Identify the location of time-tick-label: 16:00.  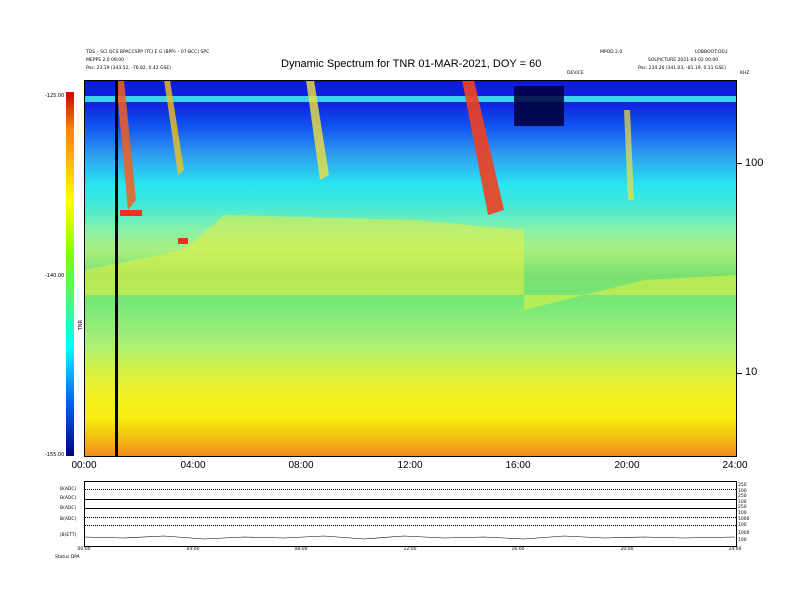
(518, 465).